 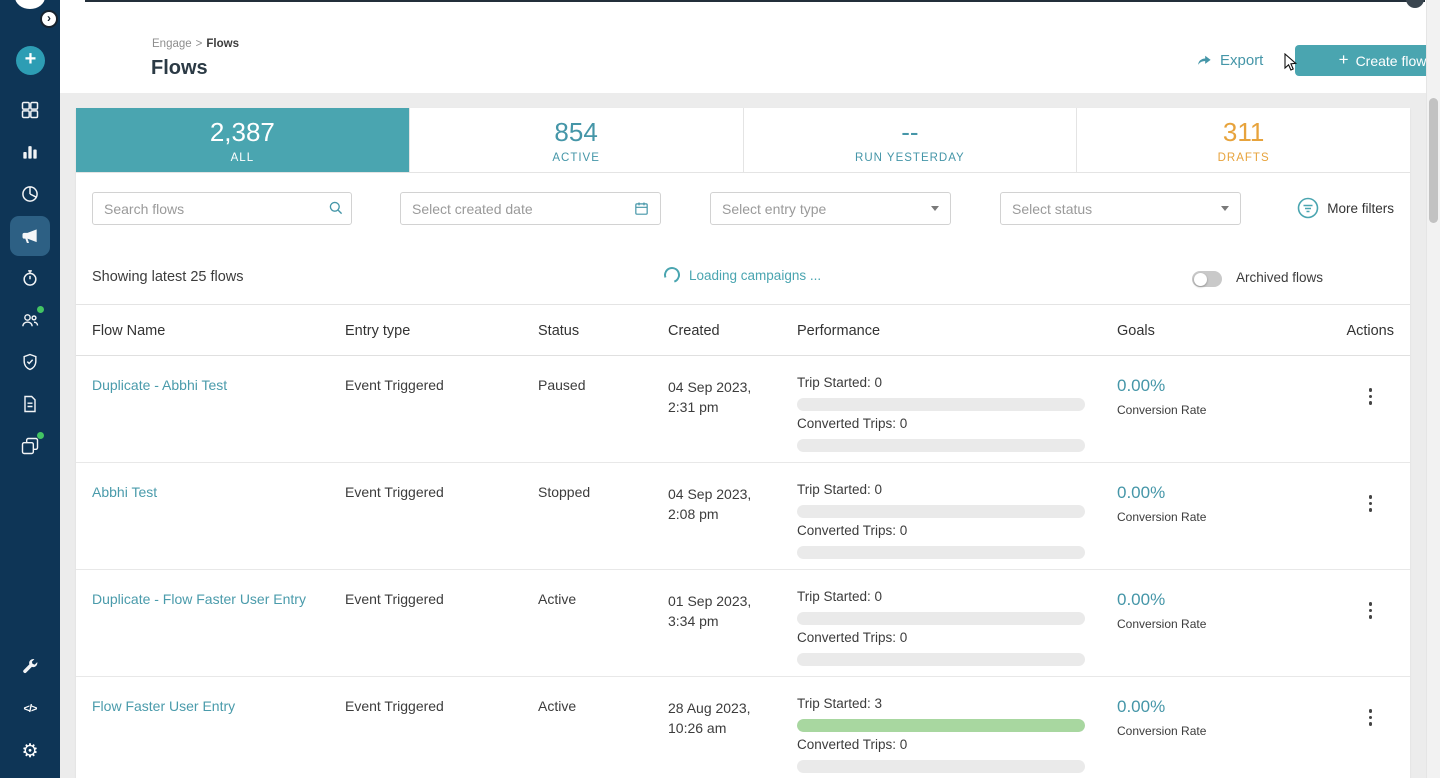 What do you see at coordinates (1200, 279) in the screenshot?
I see `toggle-knob` at bounding box center [1200, 279].